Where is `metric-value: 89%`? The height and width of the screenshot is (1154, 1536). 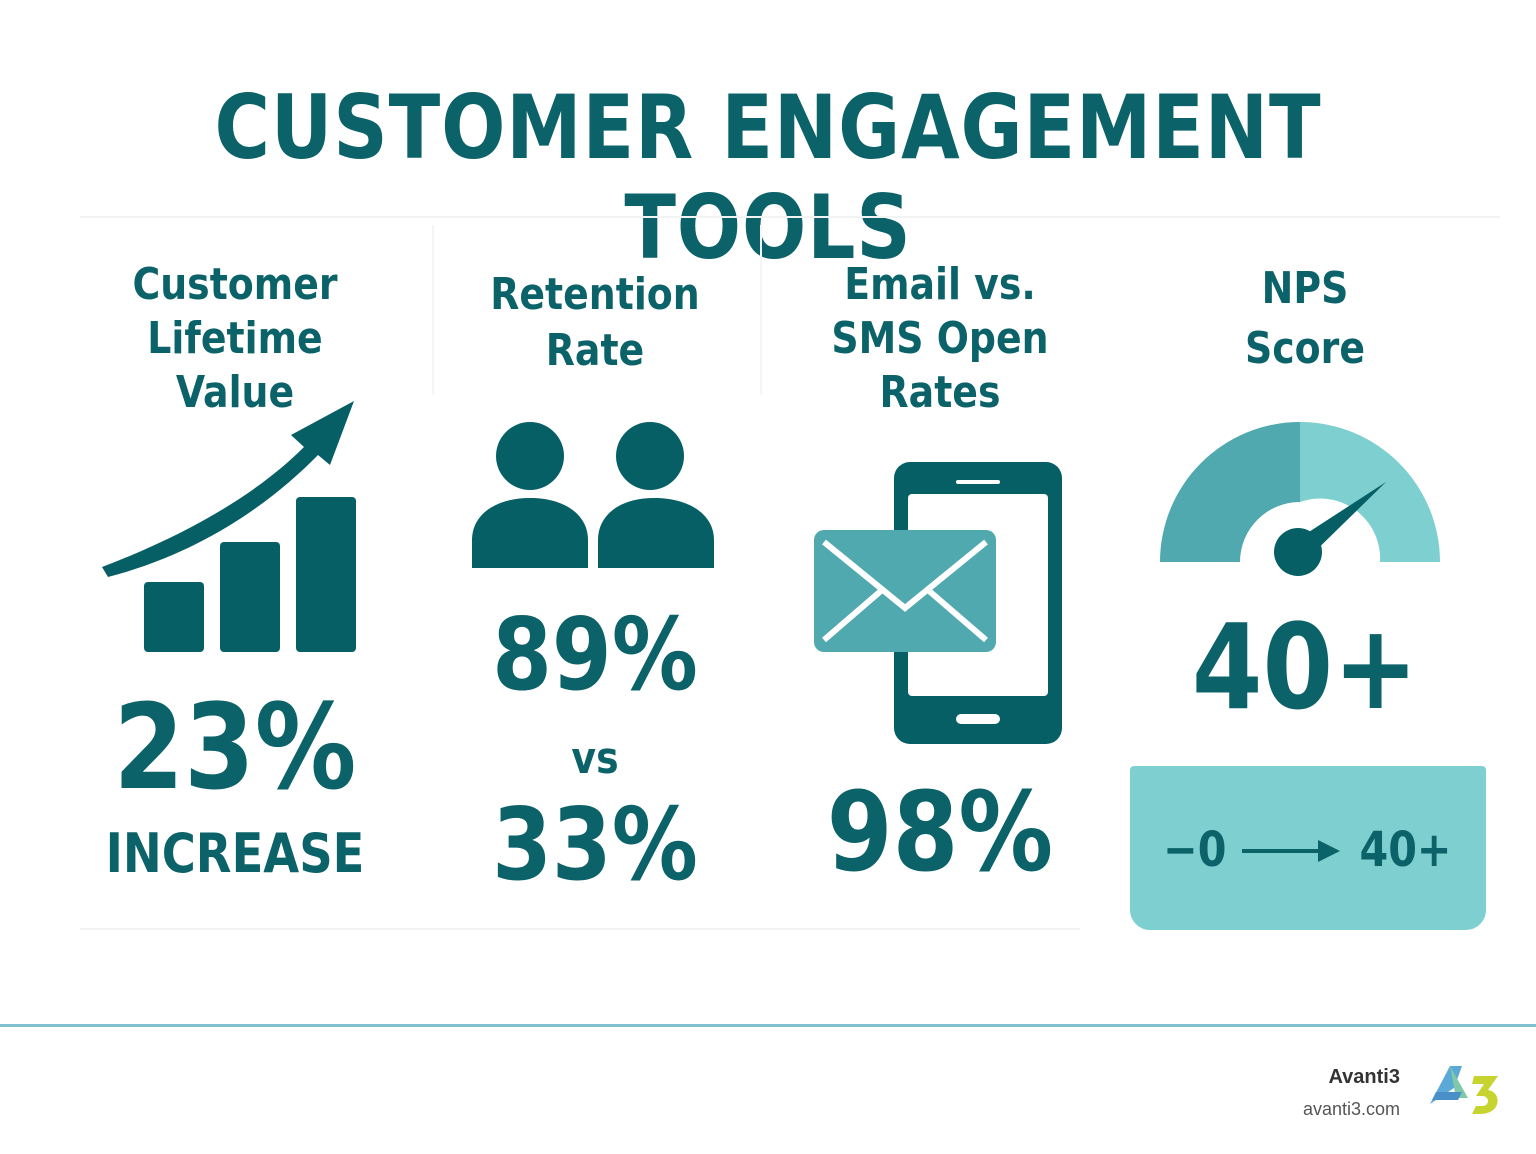 metric-value: 89% is located at coordinates (595, 654).